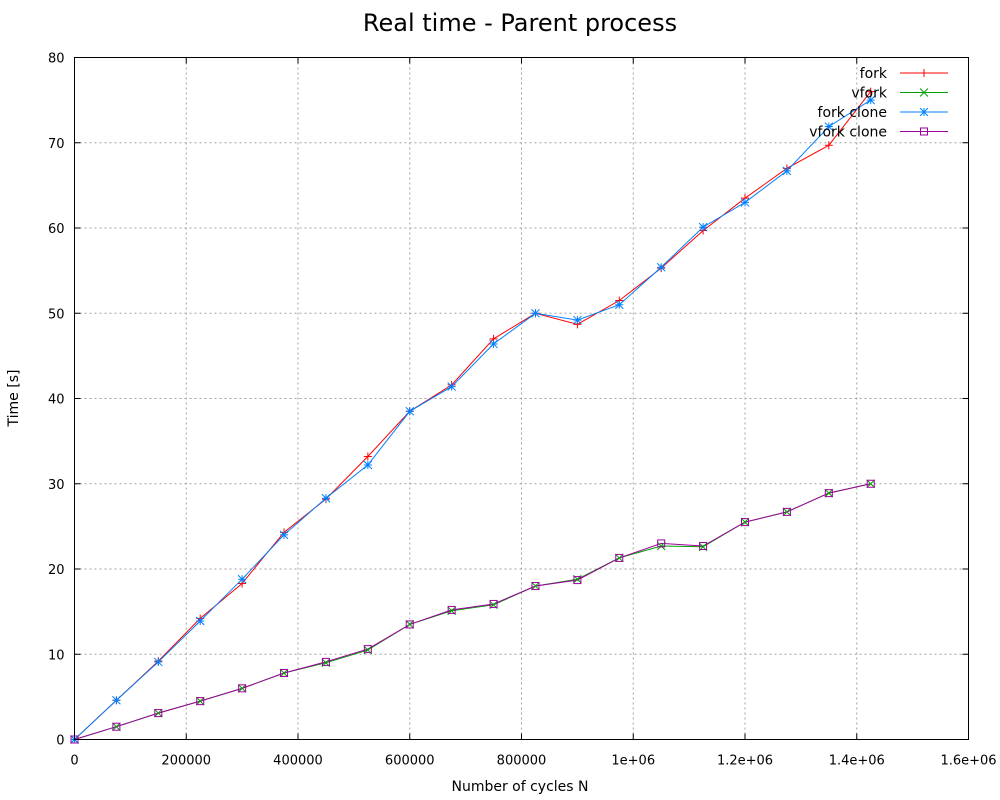 The height and width of the screenshot is (800, 1000). What do you see at coordinates (852, 113) in the screenshot?
I see `legend-label-fork-clone: fork clone` at bounding box center [852, 113].